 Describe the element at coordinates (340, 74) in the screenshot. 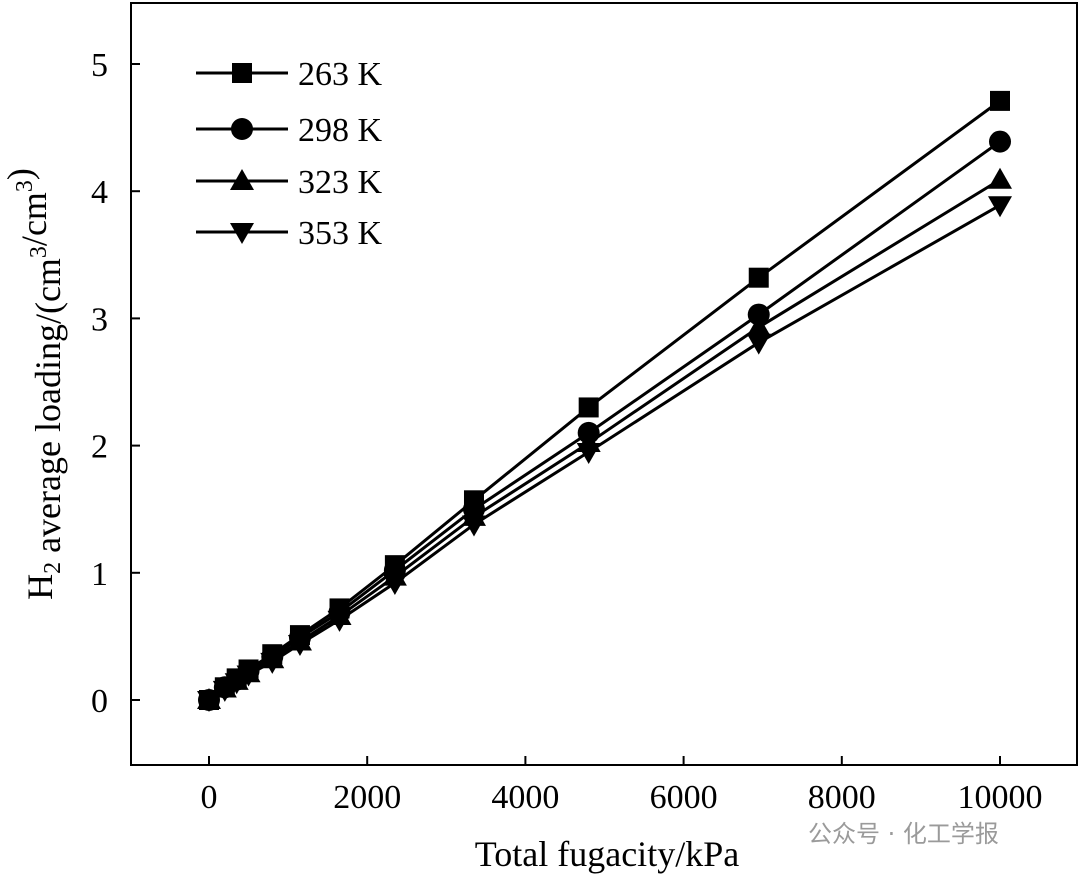

I see `legend-label: 263 K` at that location.